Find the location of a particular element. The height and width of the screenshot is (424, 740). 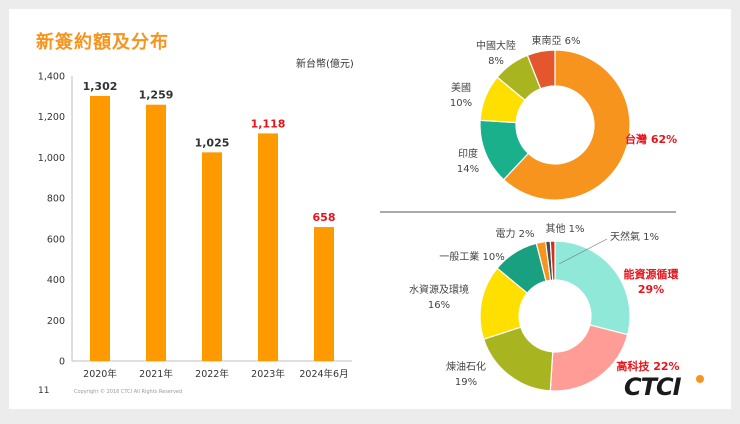

y-tick-label: 400 is located at coordinates (56, 280).